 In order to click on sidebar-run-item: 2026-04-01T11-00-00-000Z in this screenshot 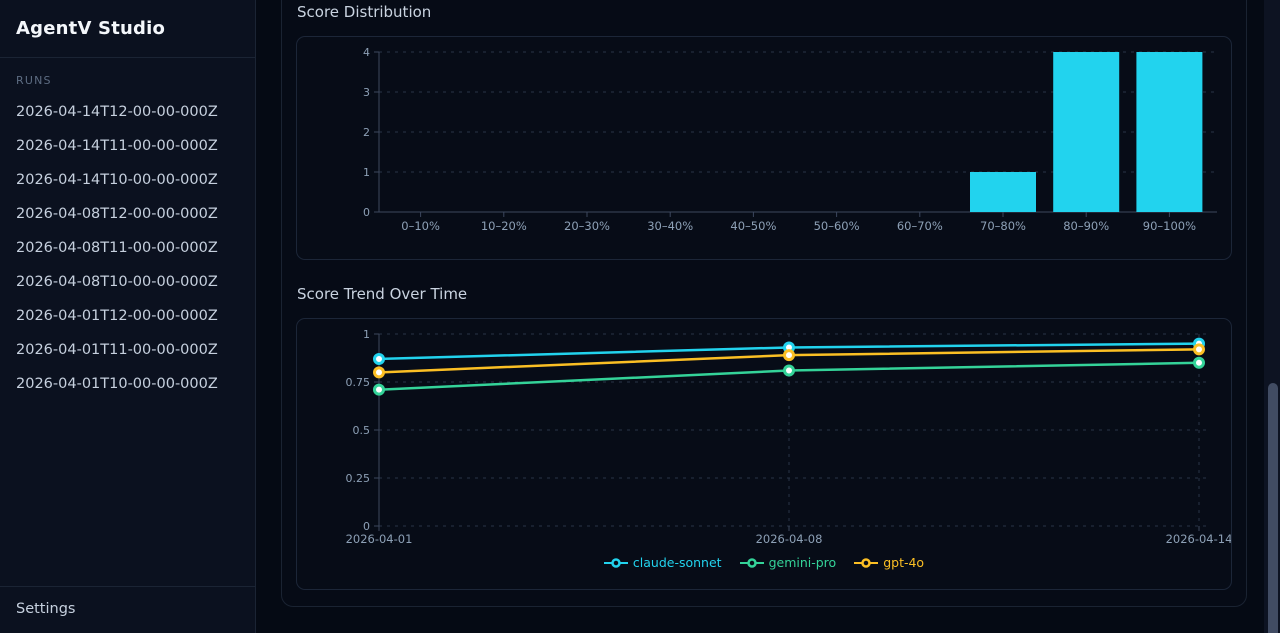, I will do `click(117, 350)`.